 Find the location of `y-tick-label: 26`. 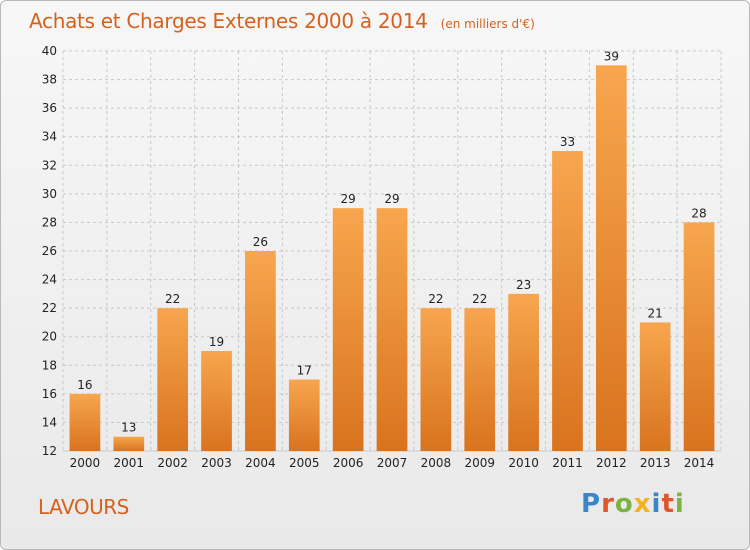

y-tick-label: 26 is located at coordinates (49, 251).